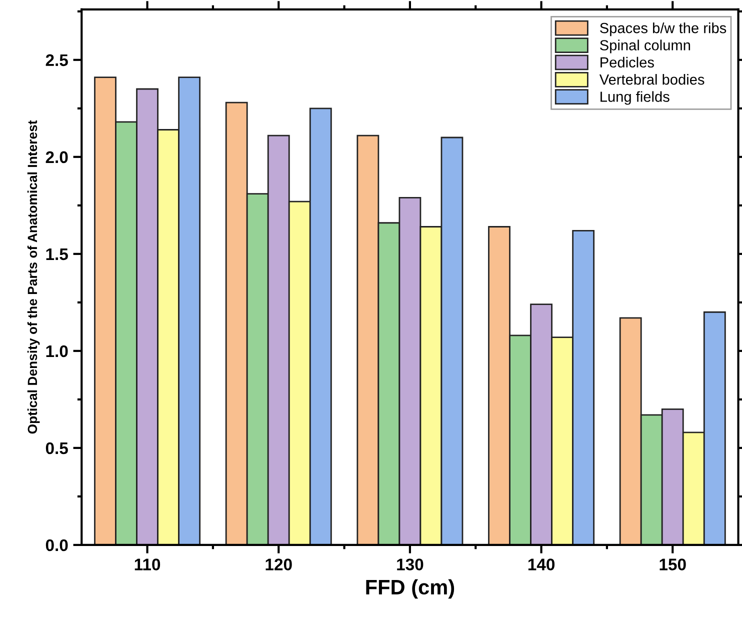 This screenshot has height=630, width=742. Describe the element at coordinates (57, 157) in the screenshot. I see `y-tick-label: 2.0` at that location.